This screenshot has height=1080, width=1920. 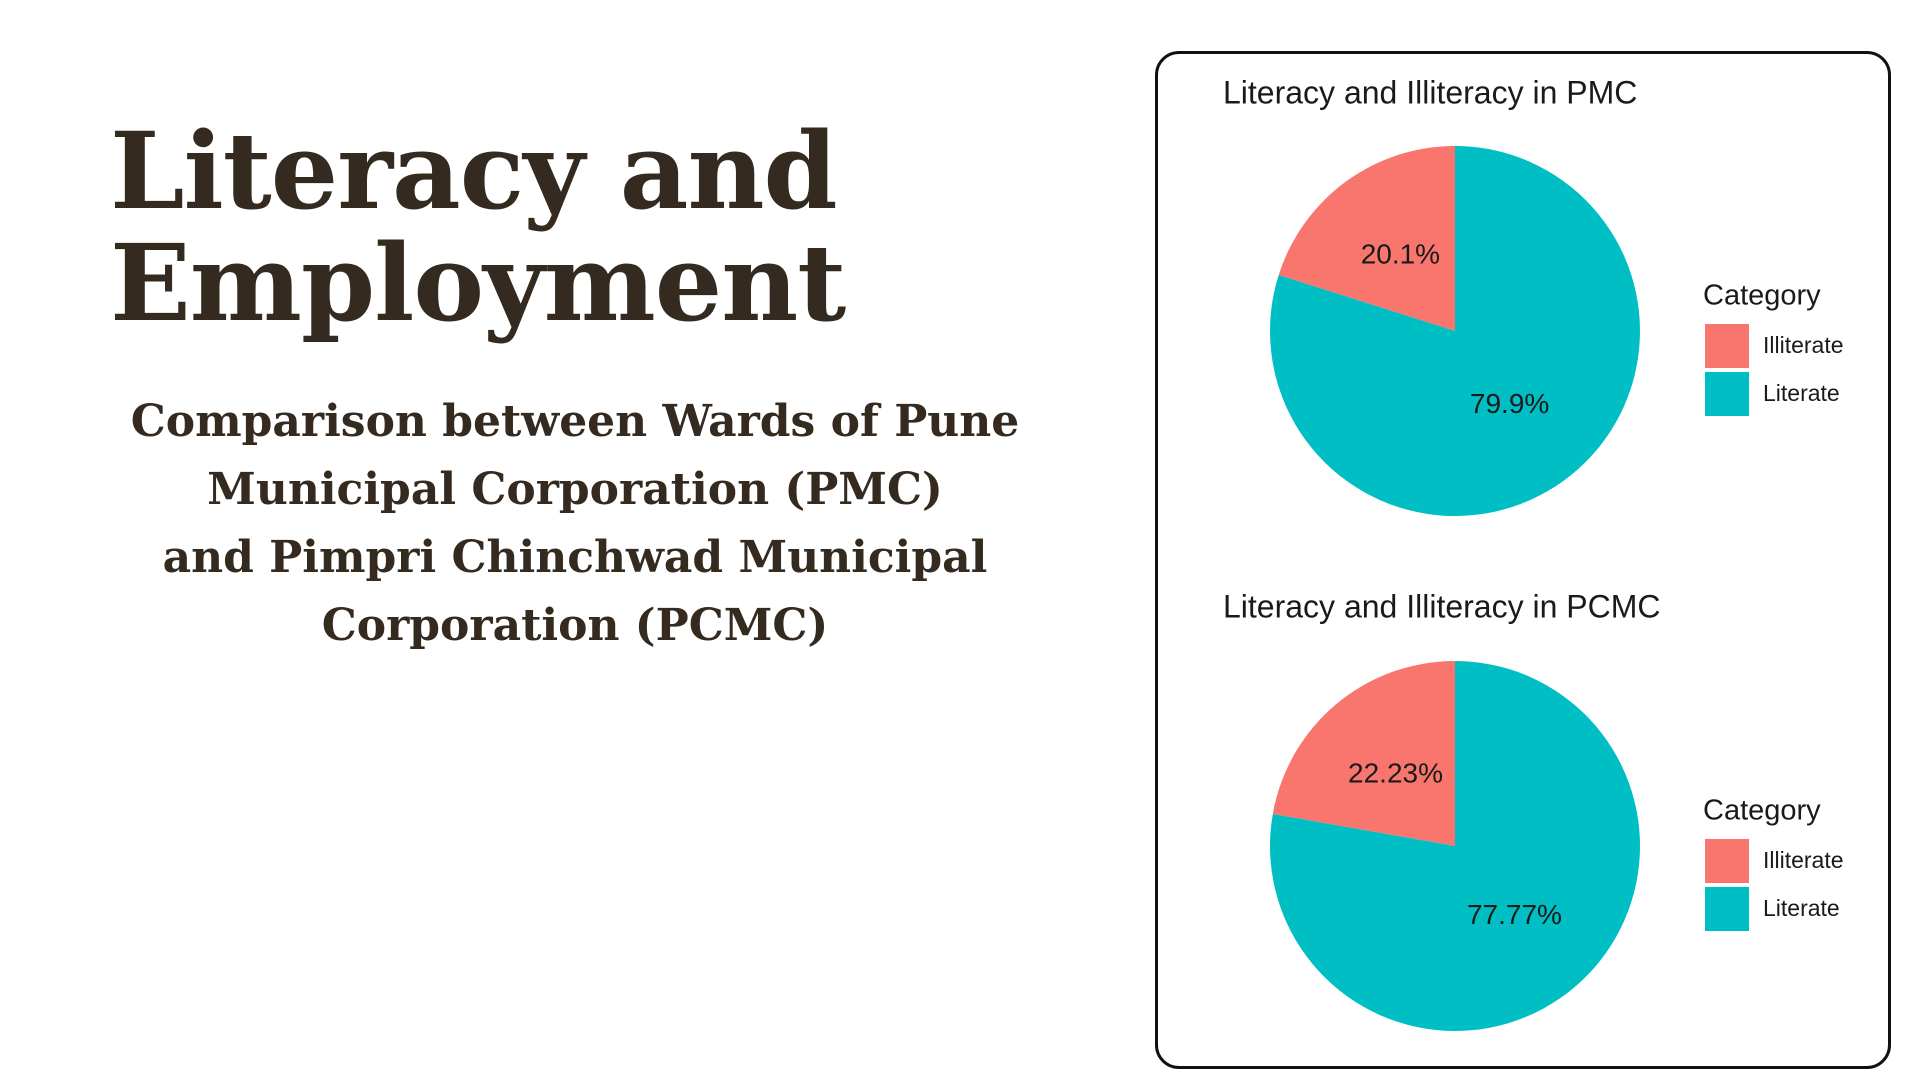 I want to click on subtitle-line-1: Comparison between Wards of Pune, so click(x=575, y=421).